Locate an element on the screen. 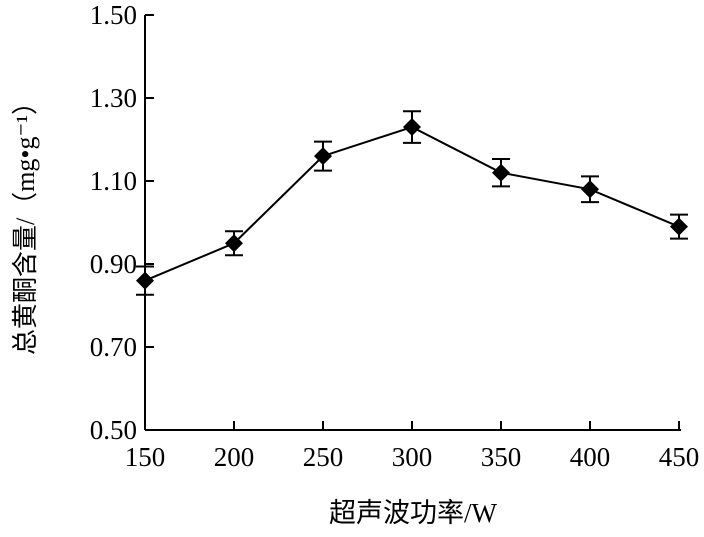  y-tick-label: 0.70 is located at coordinates (113, 347).